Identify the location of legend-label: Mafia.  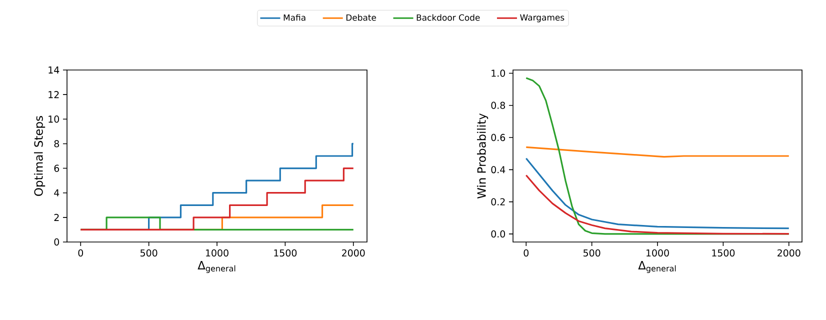
(295, 17).